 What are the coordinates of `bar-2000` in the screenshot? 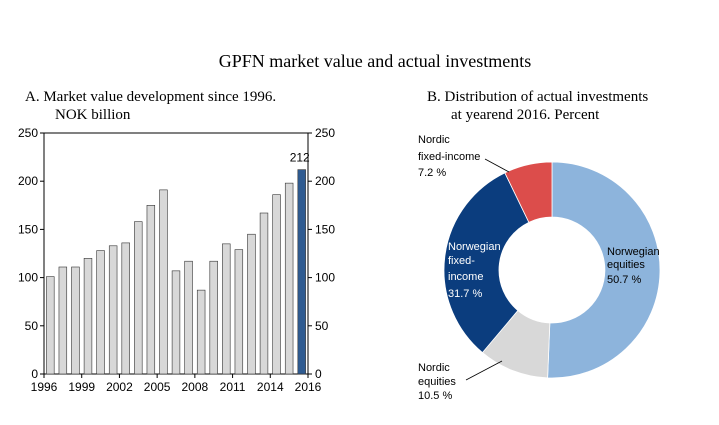 It's located at (100, 312).